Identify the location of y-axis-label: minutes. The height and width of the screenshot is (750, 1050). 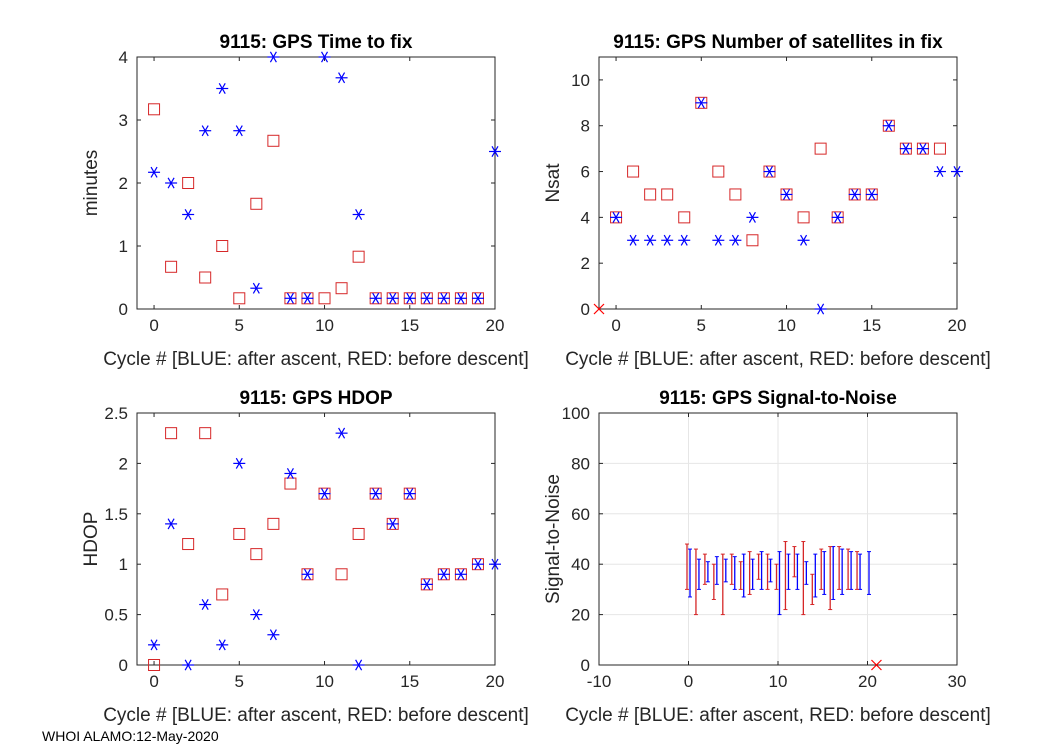
(91, 183).